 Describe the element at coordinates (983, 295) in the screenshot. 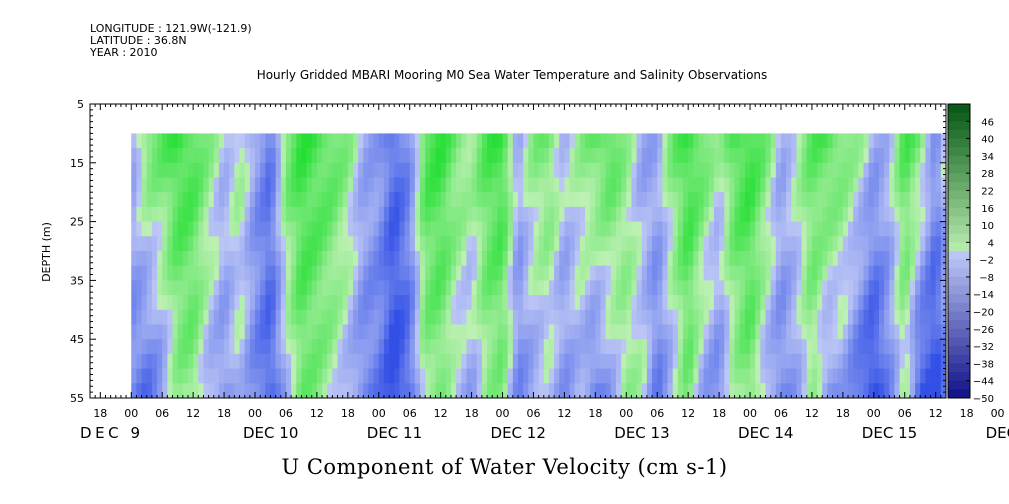

I see `colorbar-label: −14` at that location.